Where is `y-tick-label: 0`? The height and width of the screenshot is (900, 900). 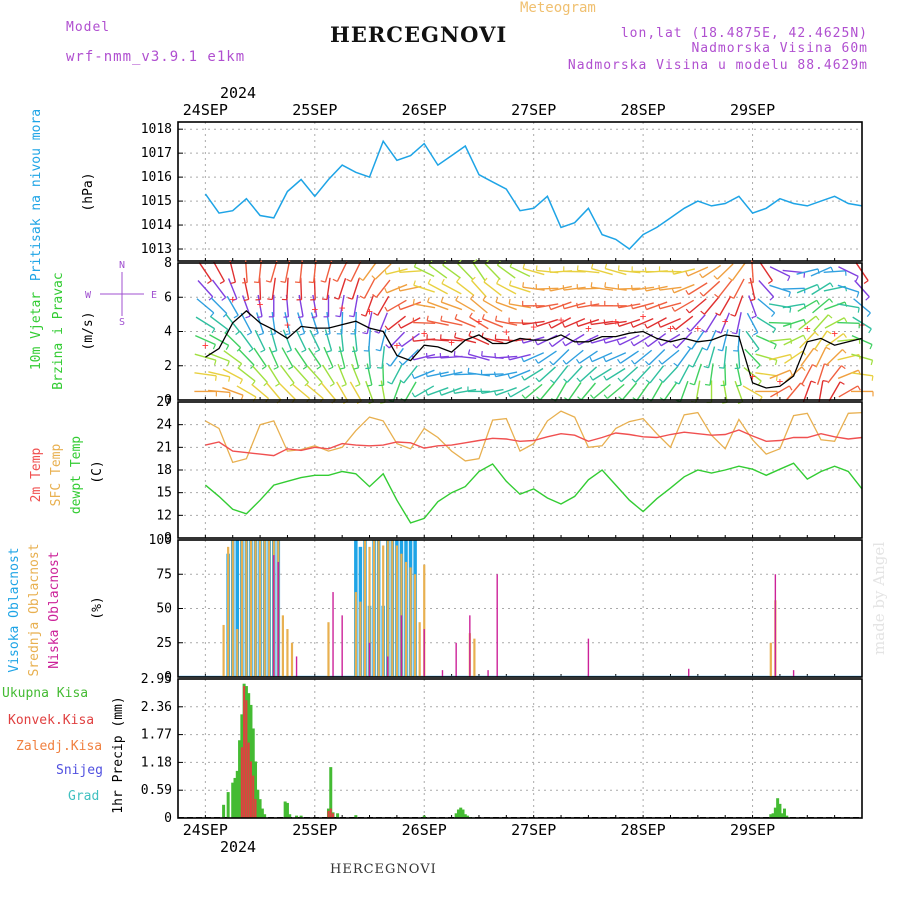 y-tick-label: 0 is located at coordinates (168, 677).